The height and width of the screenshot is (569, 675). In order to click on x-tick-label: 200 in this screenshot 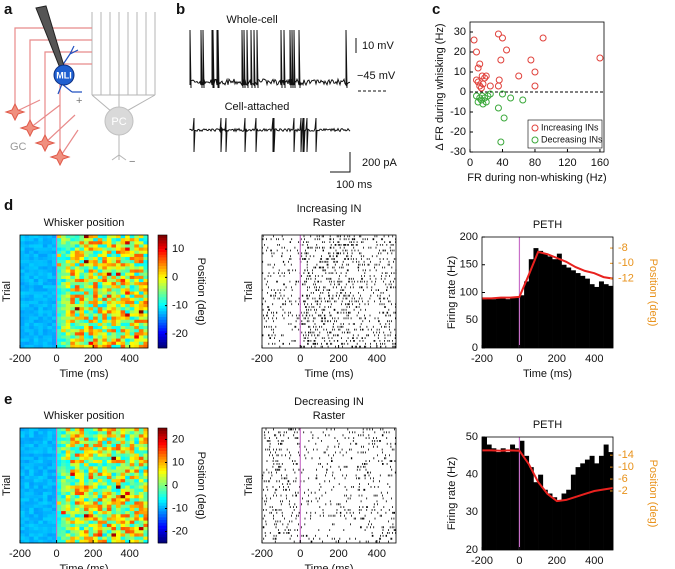, I will do `click(93, 359)`.